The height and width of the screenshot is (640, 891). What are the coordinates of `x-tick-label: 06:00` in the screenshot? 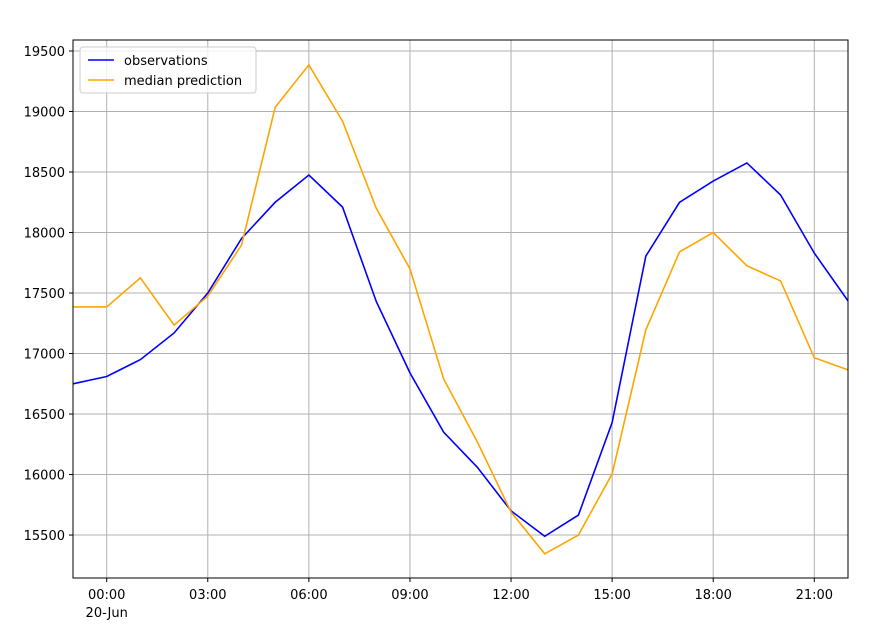 It's located at (308, 595).